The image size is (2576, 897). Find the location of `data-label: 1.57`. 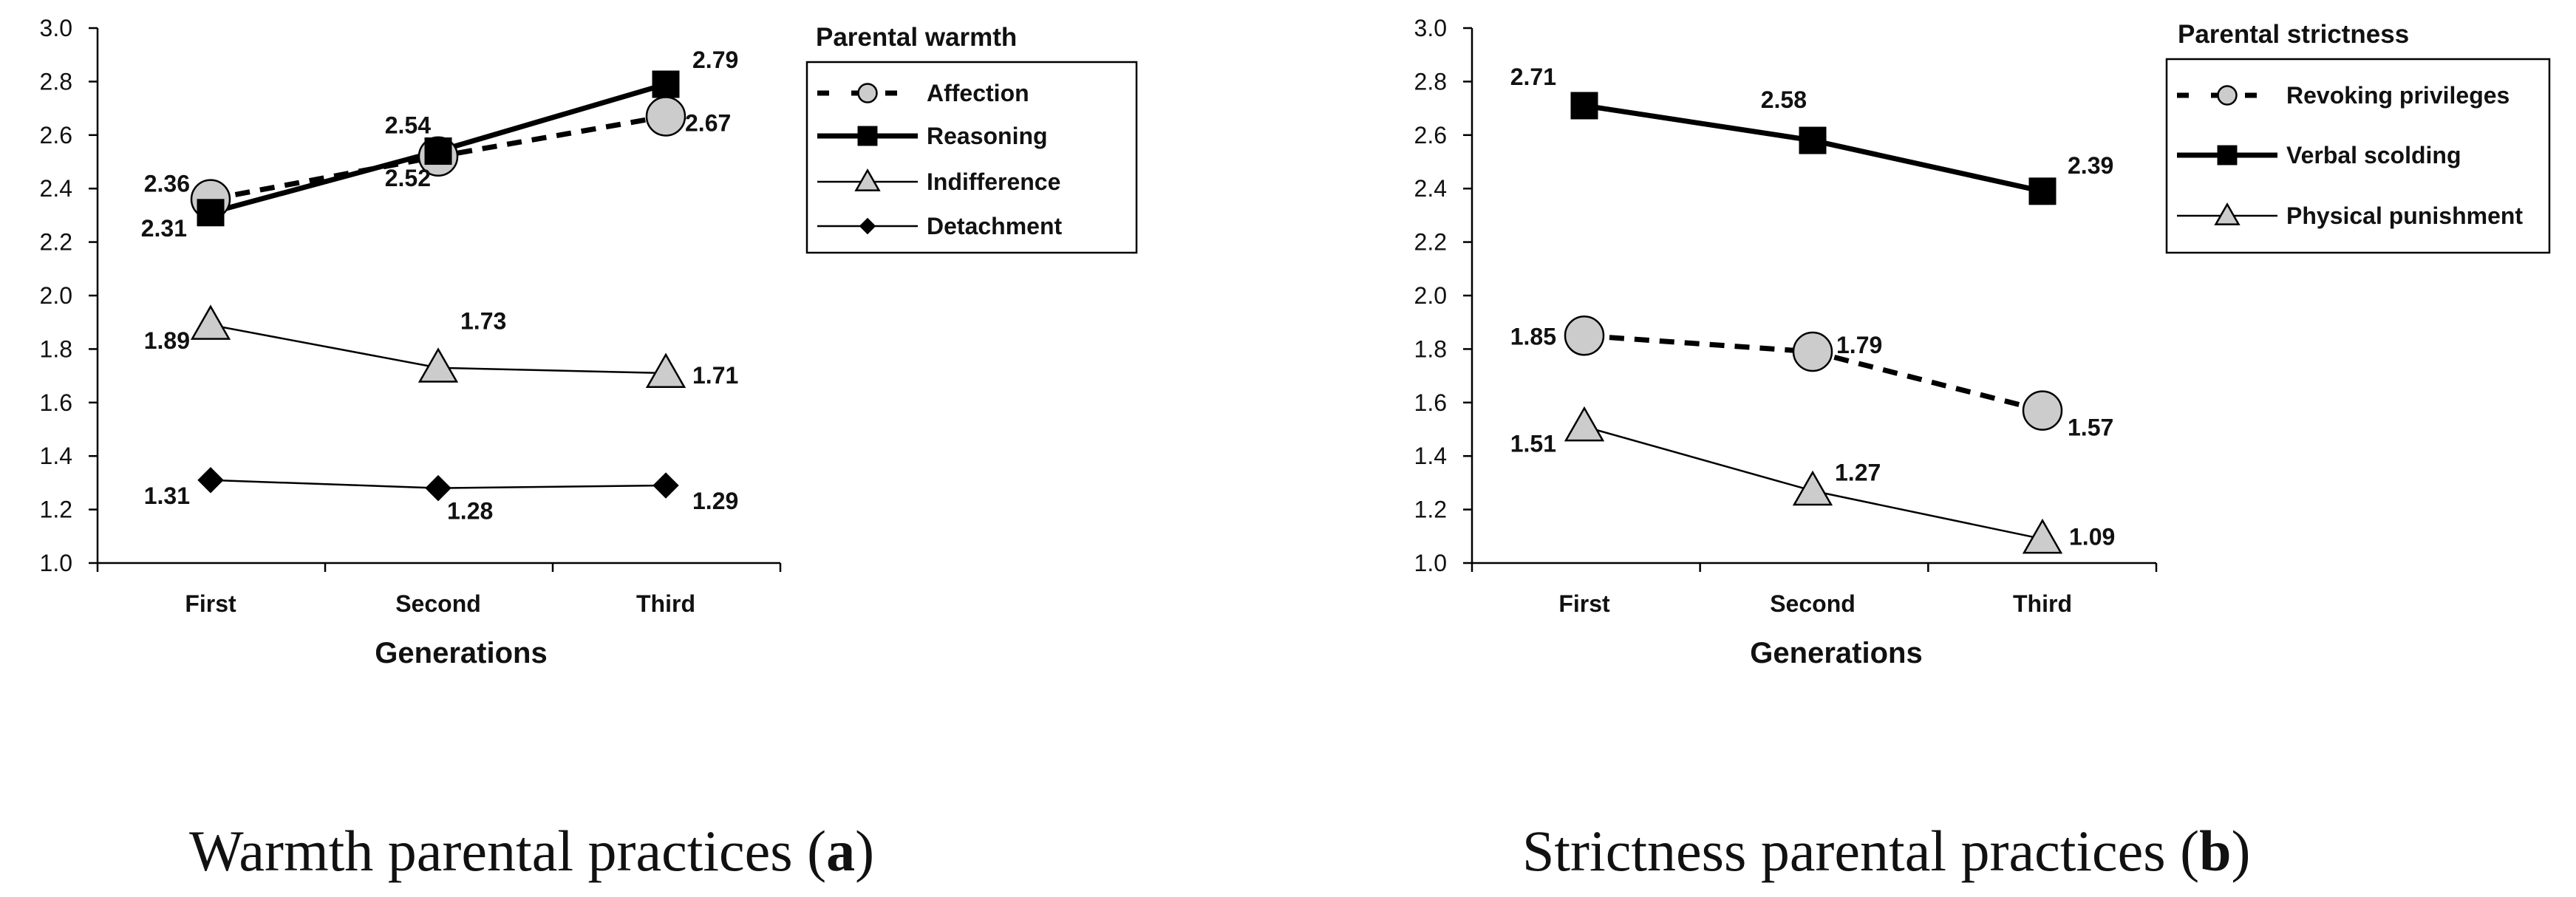

data-label: 1.57 is located at coordinates (2090, 428).